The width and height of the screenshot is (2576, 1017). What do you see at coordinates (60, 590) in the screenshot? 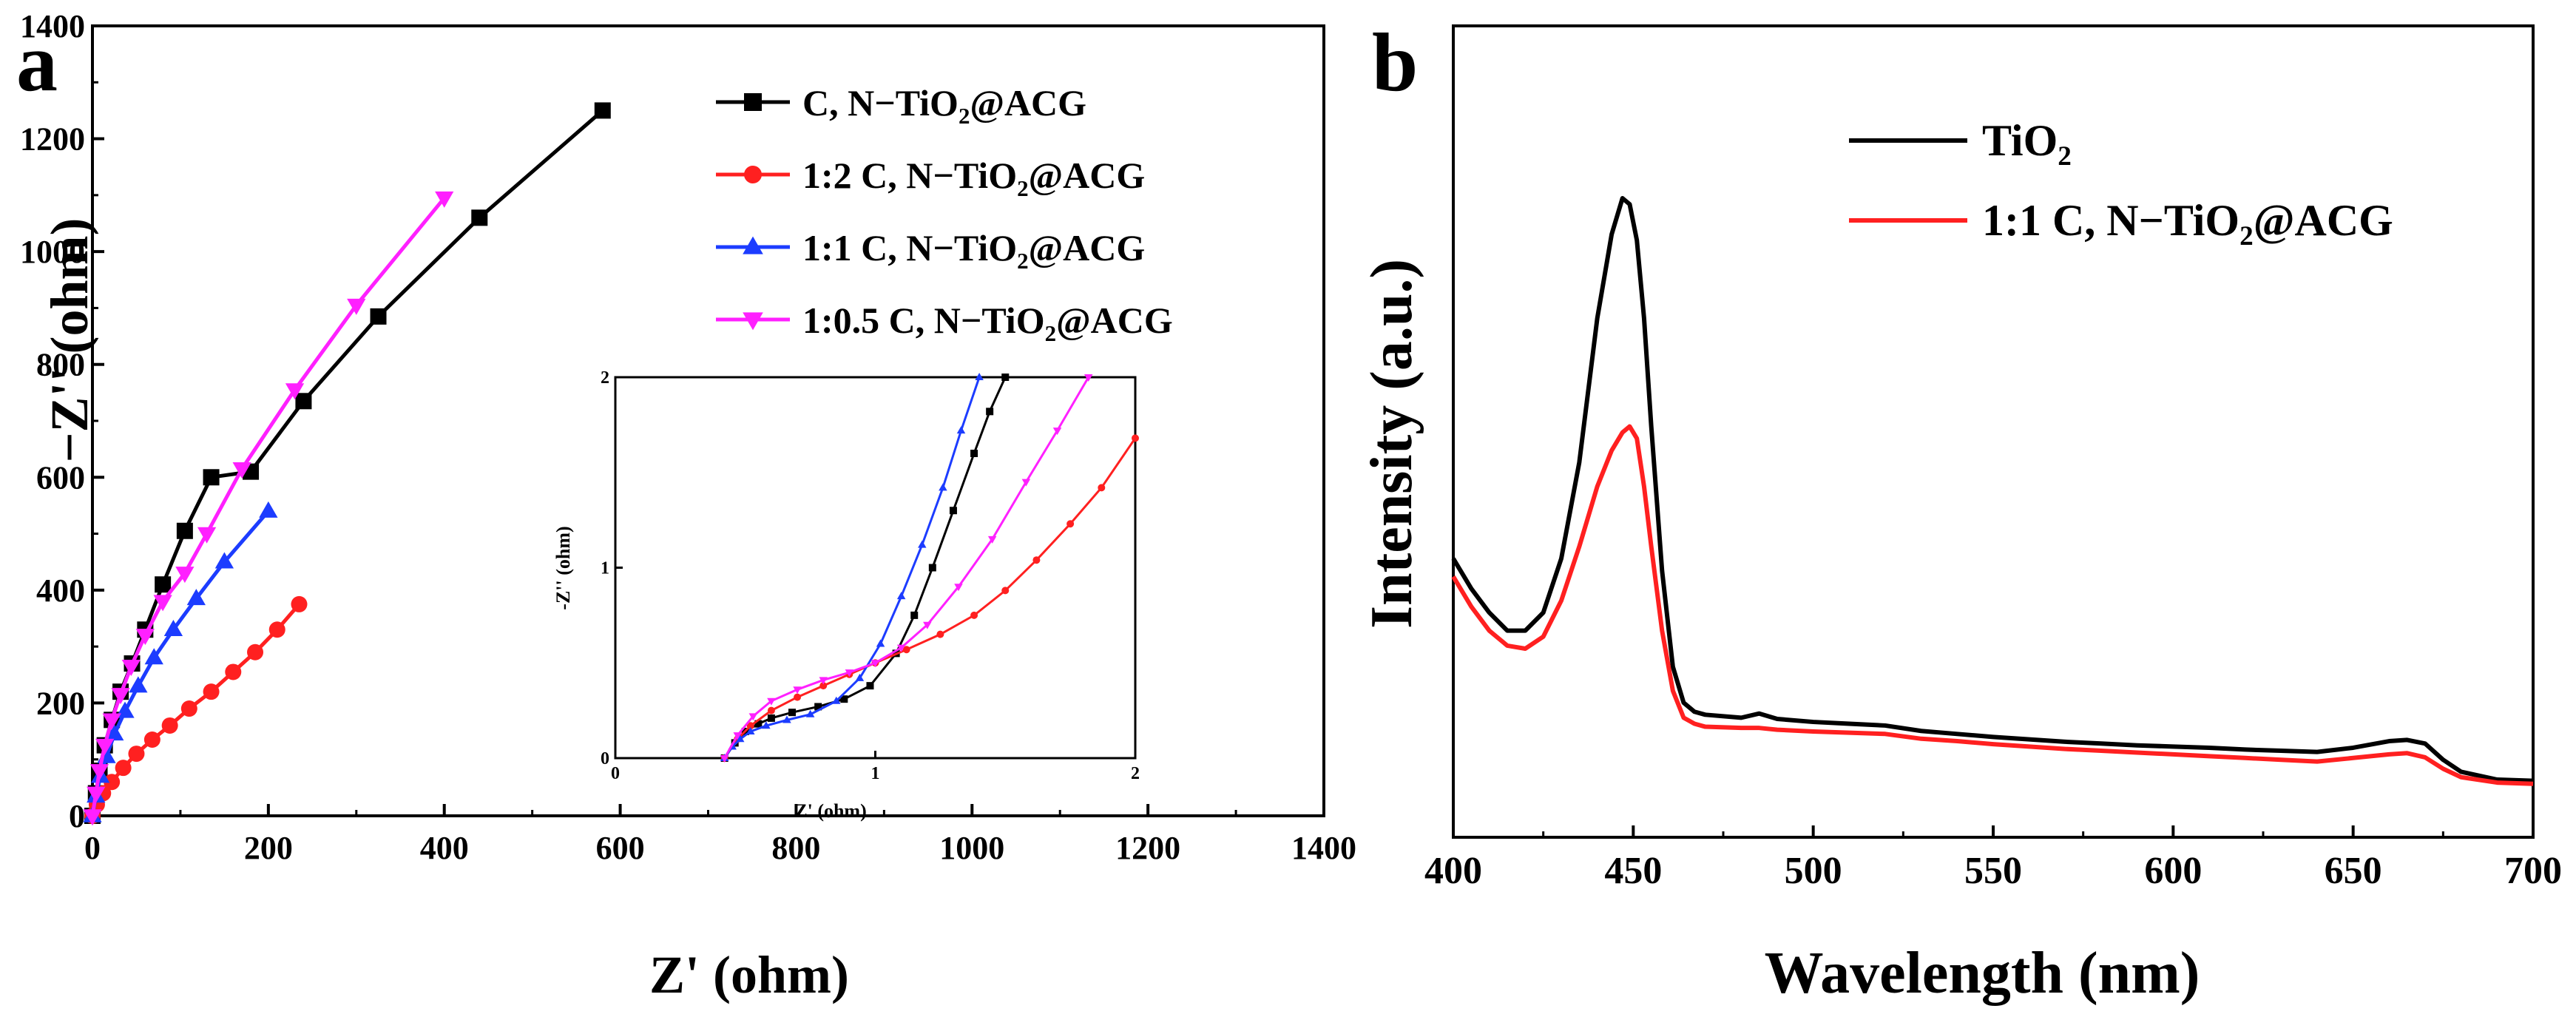
I see `panel-a-y-tick-label: 400` at bounding box center [60, 590].